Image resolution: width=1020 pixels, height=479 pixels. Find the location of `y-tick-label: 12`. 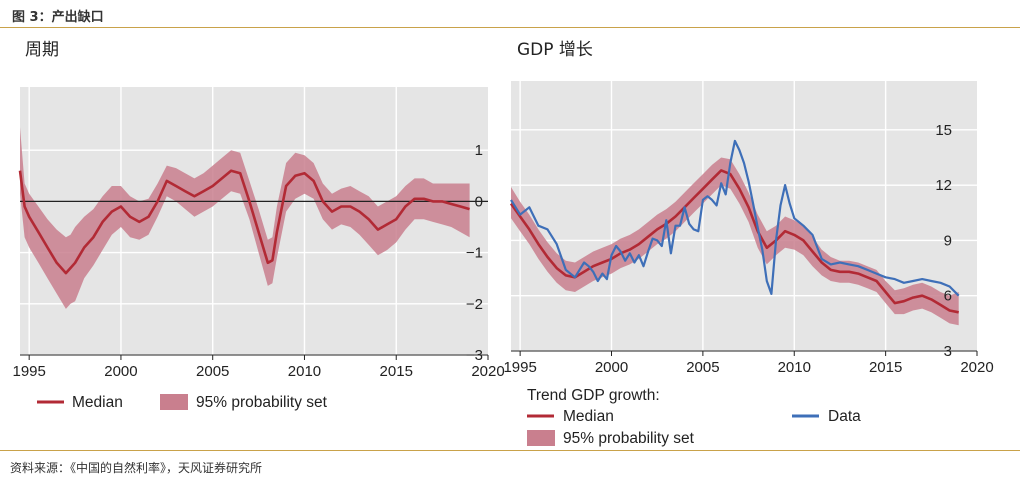

y-tick-label: 12 is located at coordinates (943, 185).